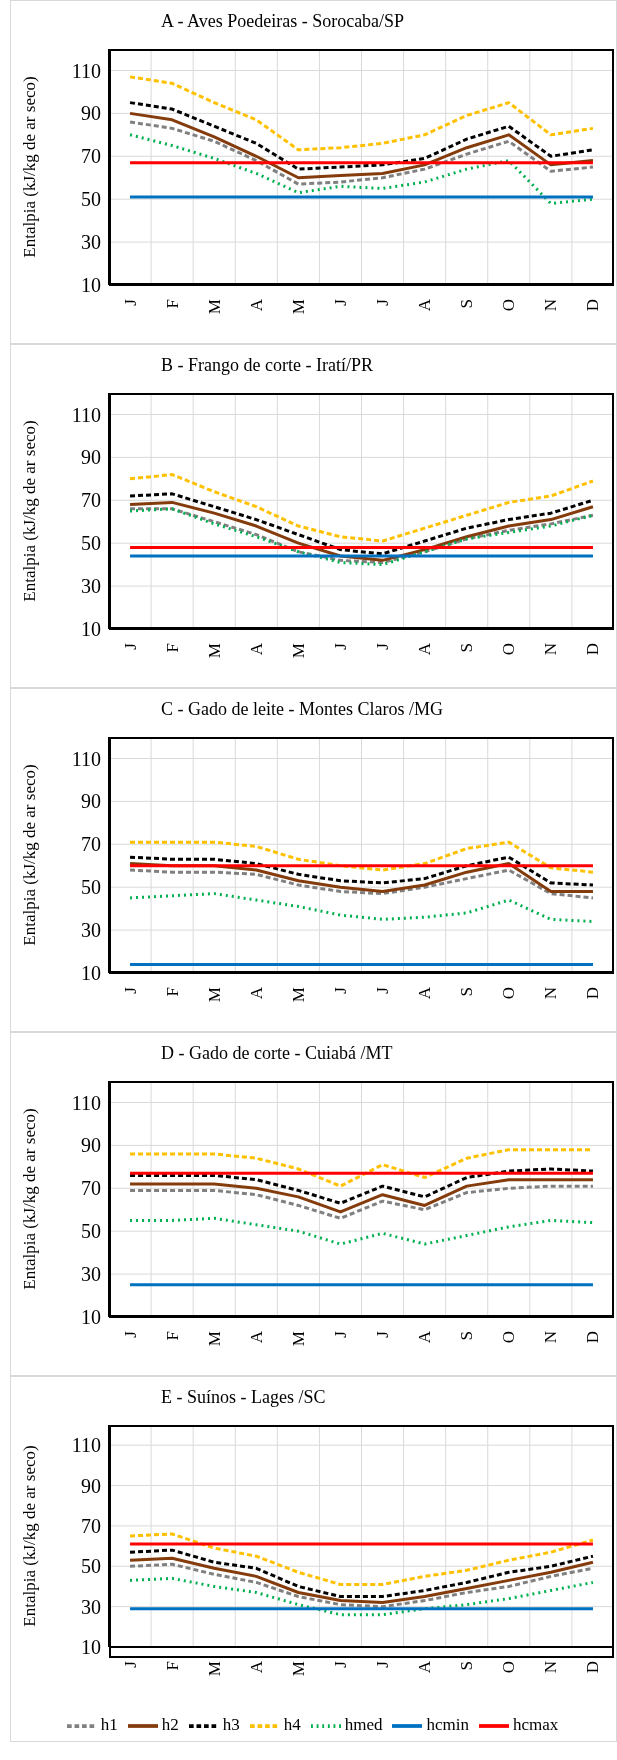 Image resolution: width=617 pixels, height=1760 pixels. Describe the element at coordinates (363, 1724) in the screenshot. I see `legend-label: hmed` at that location.